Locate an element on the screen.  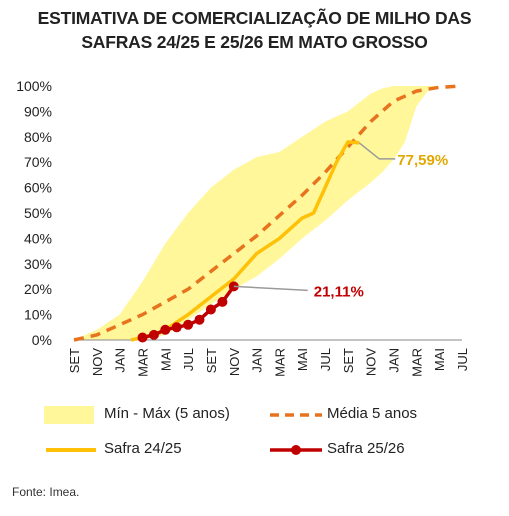
data-label-safra-2526: 21,11% is located at coordinates (339, 291).